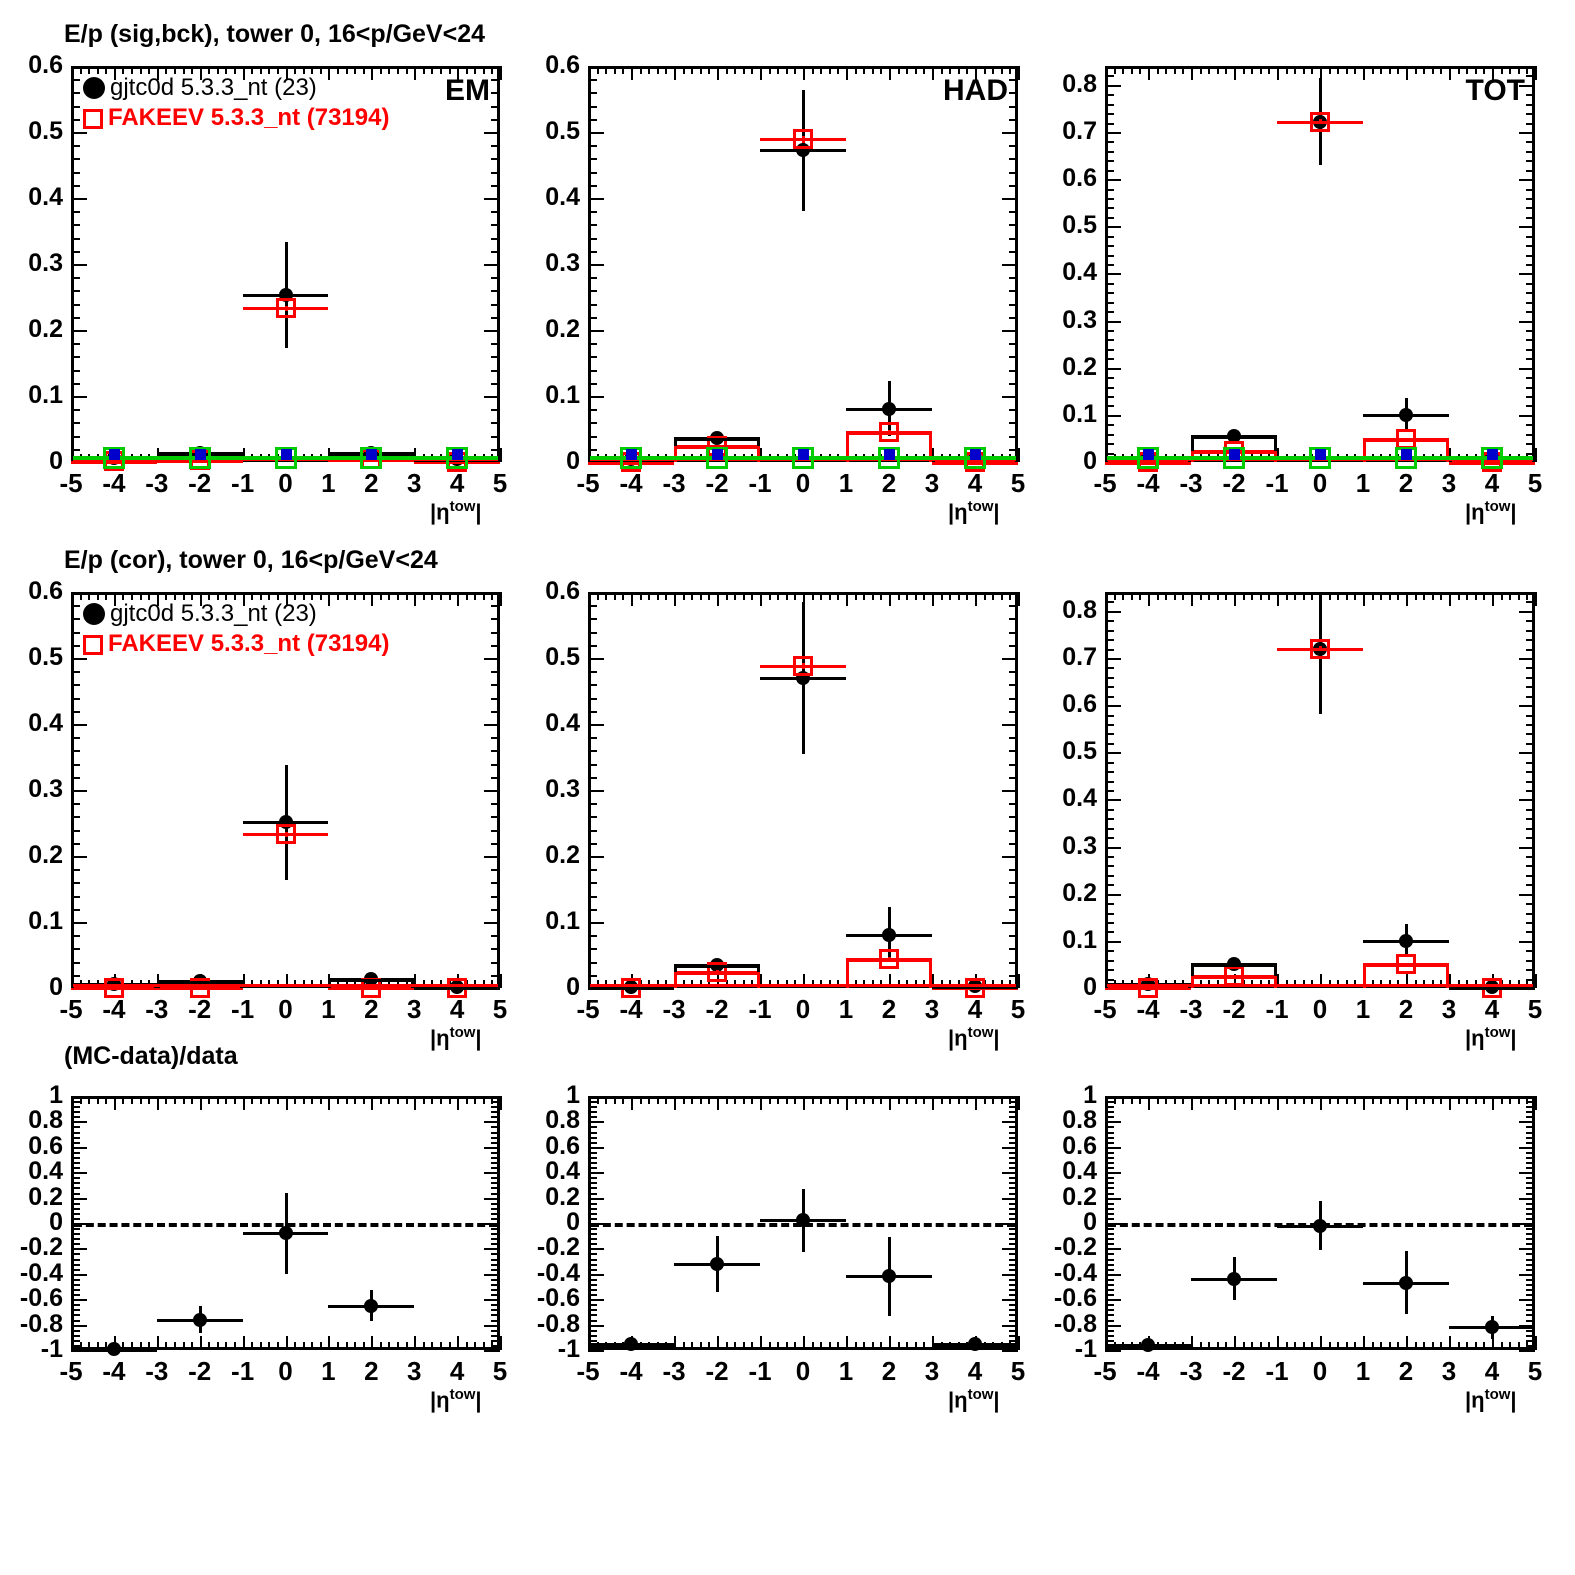 This screenshot has height=1575, width=1575. I want to click on ytick-label: -0.2, so click(41, 1247).